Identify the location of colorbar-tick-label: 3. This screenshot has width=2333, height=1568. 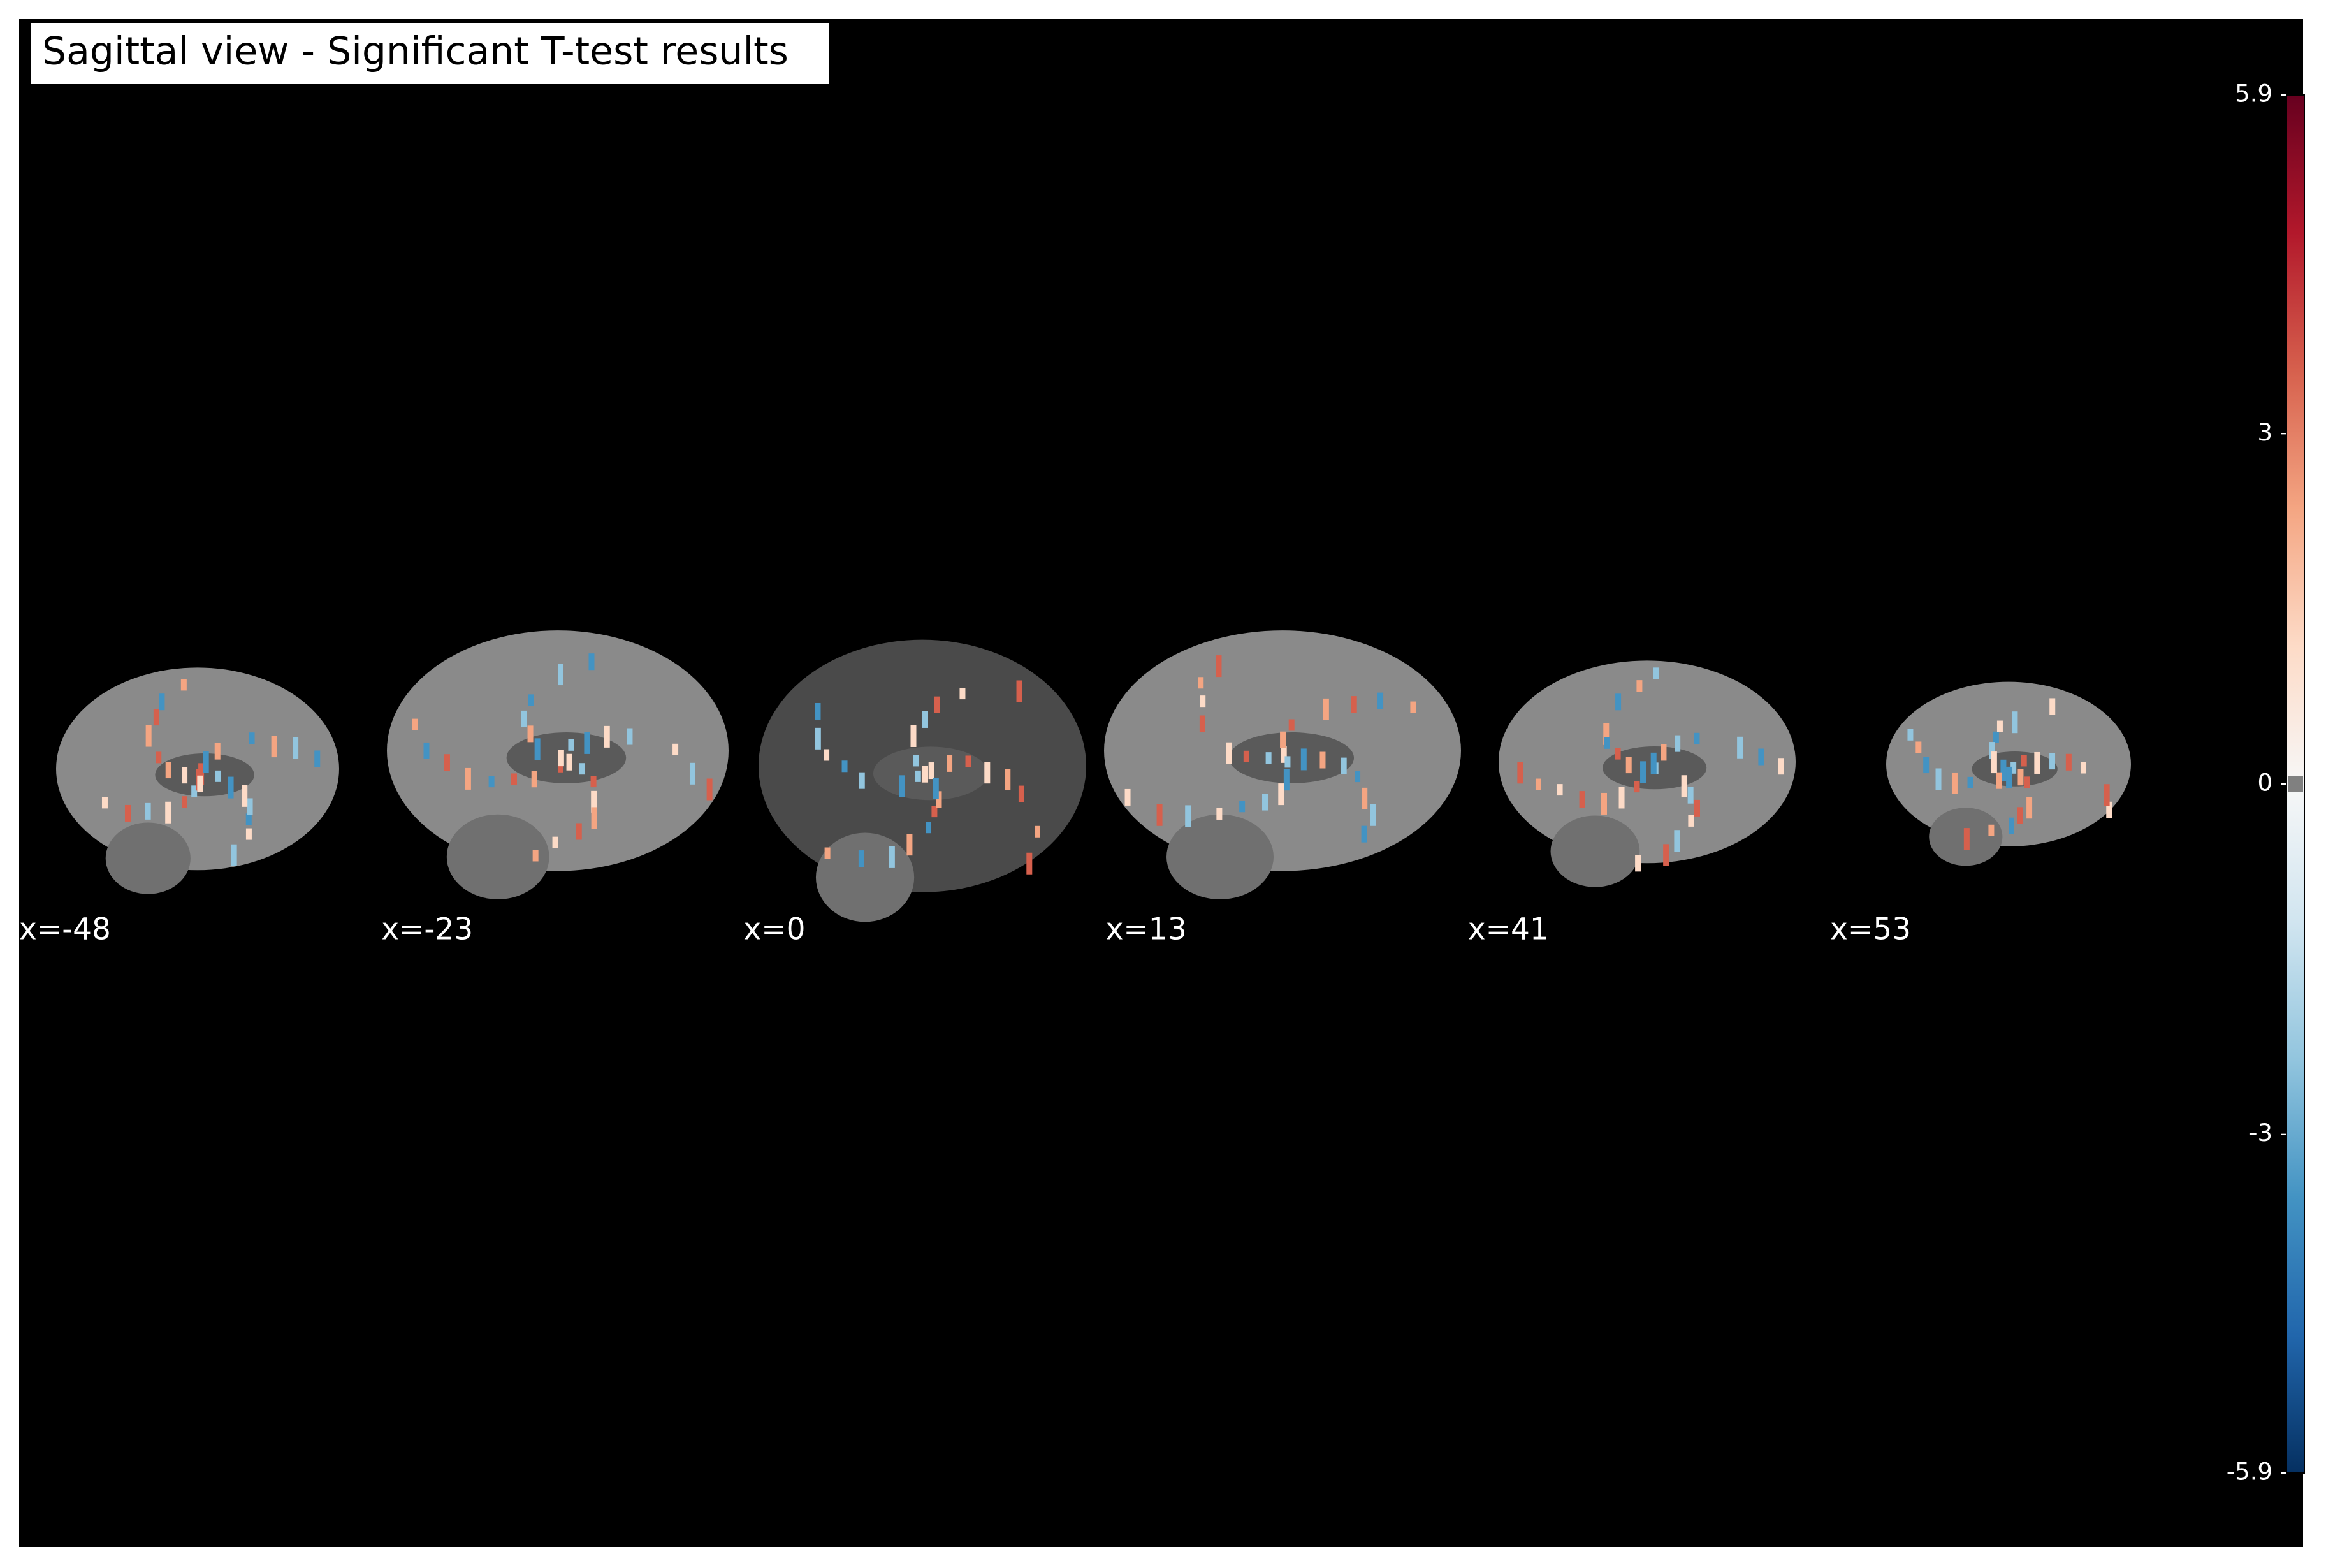
(2264, 433).